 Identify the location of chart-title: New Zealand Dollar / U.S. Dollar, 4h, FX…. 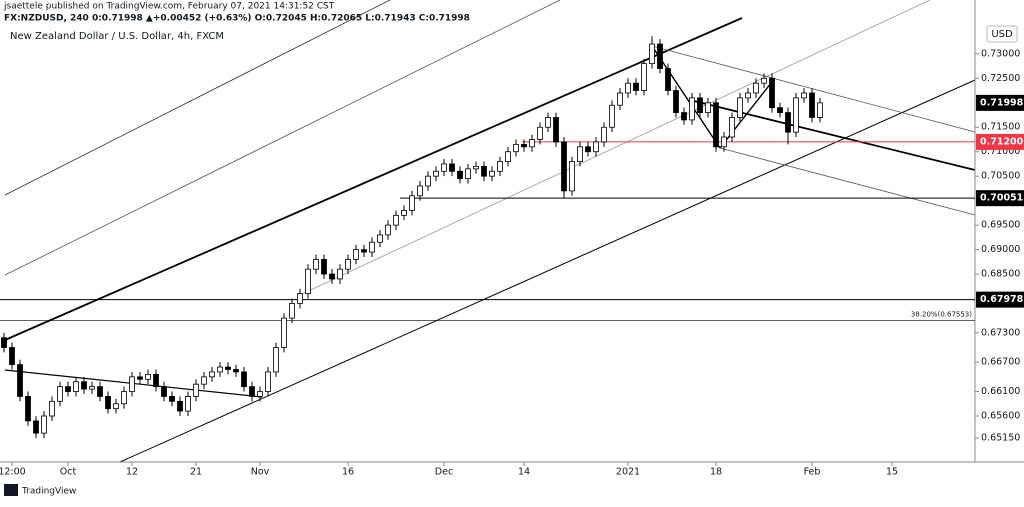
(117, 36).